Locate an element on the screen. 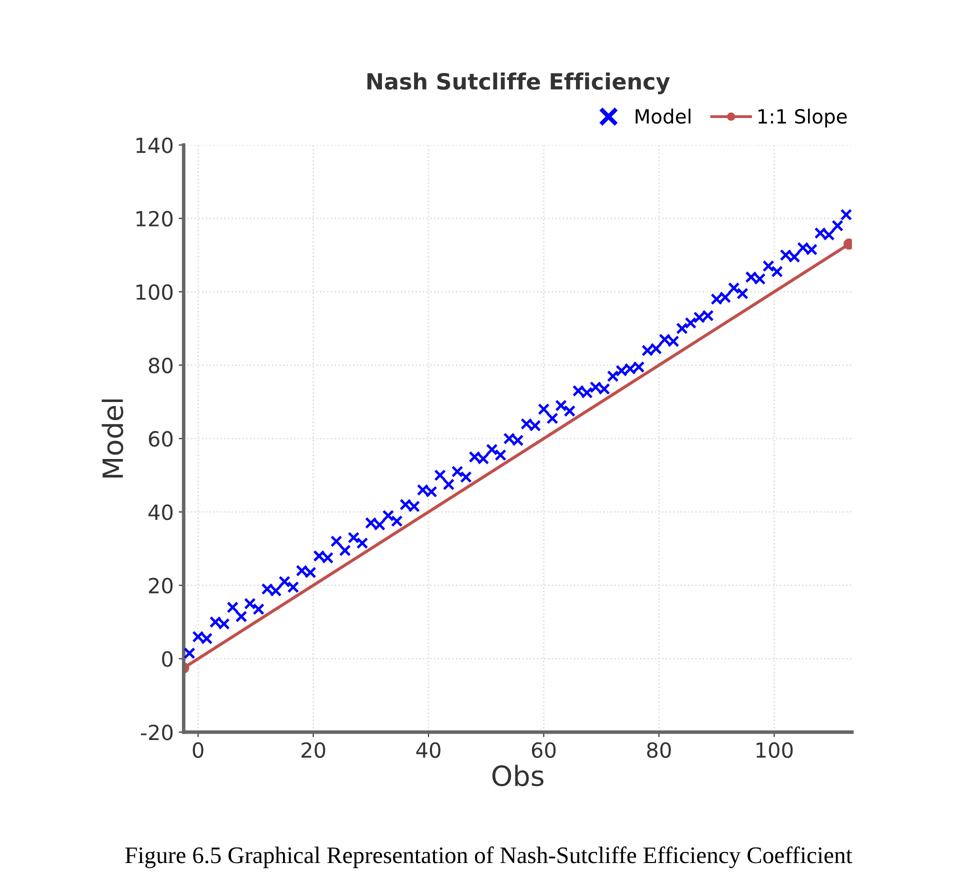 The width and height of the screenshot is (977, 895). x-tick-label: 40 is located at coordinates (428, 750).